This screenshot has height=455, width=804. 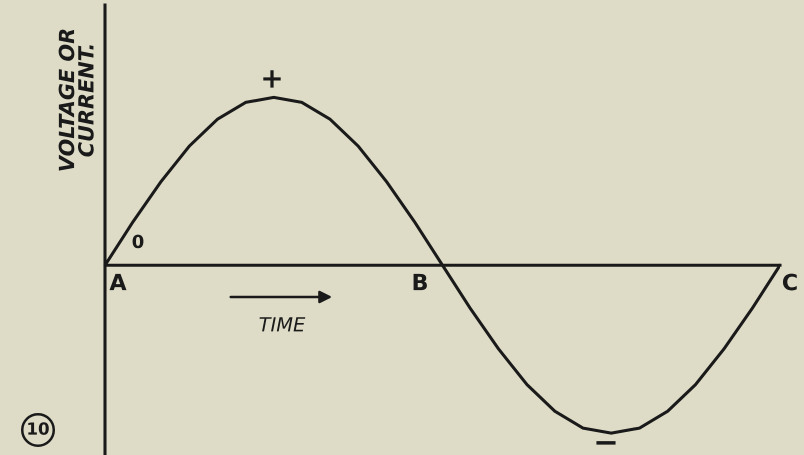 I want to click on annotation: 0, so click(x=138, y=241).